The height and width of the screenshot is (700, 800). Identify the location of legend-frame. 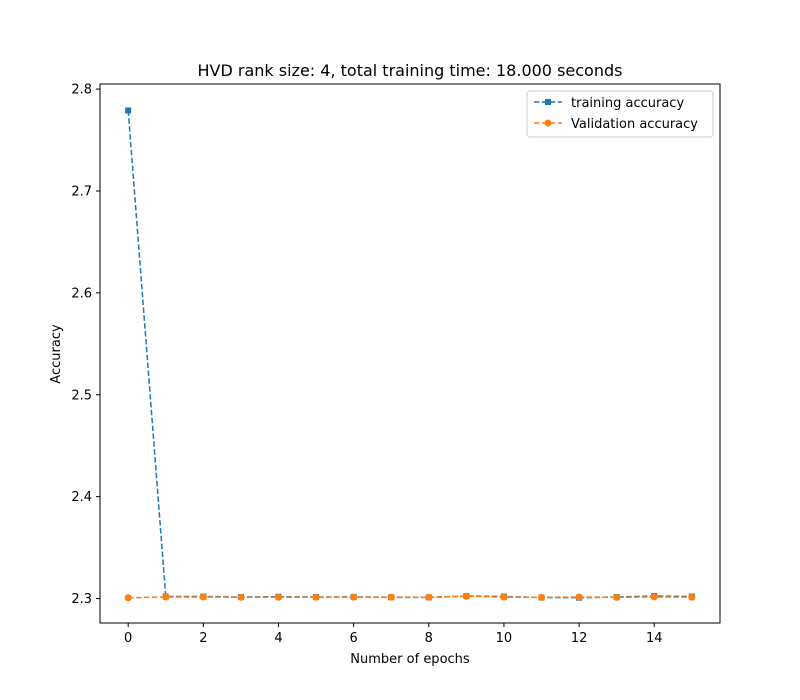
(620, 114).